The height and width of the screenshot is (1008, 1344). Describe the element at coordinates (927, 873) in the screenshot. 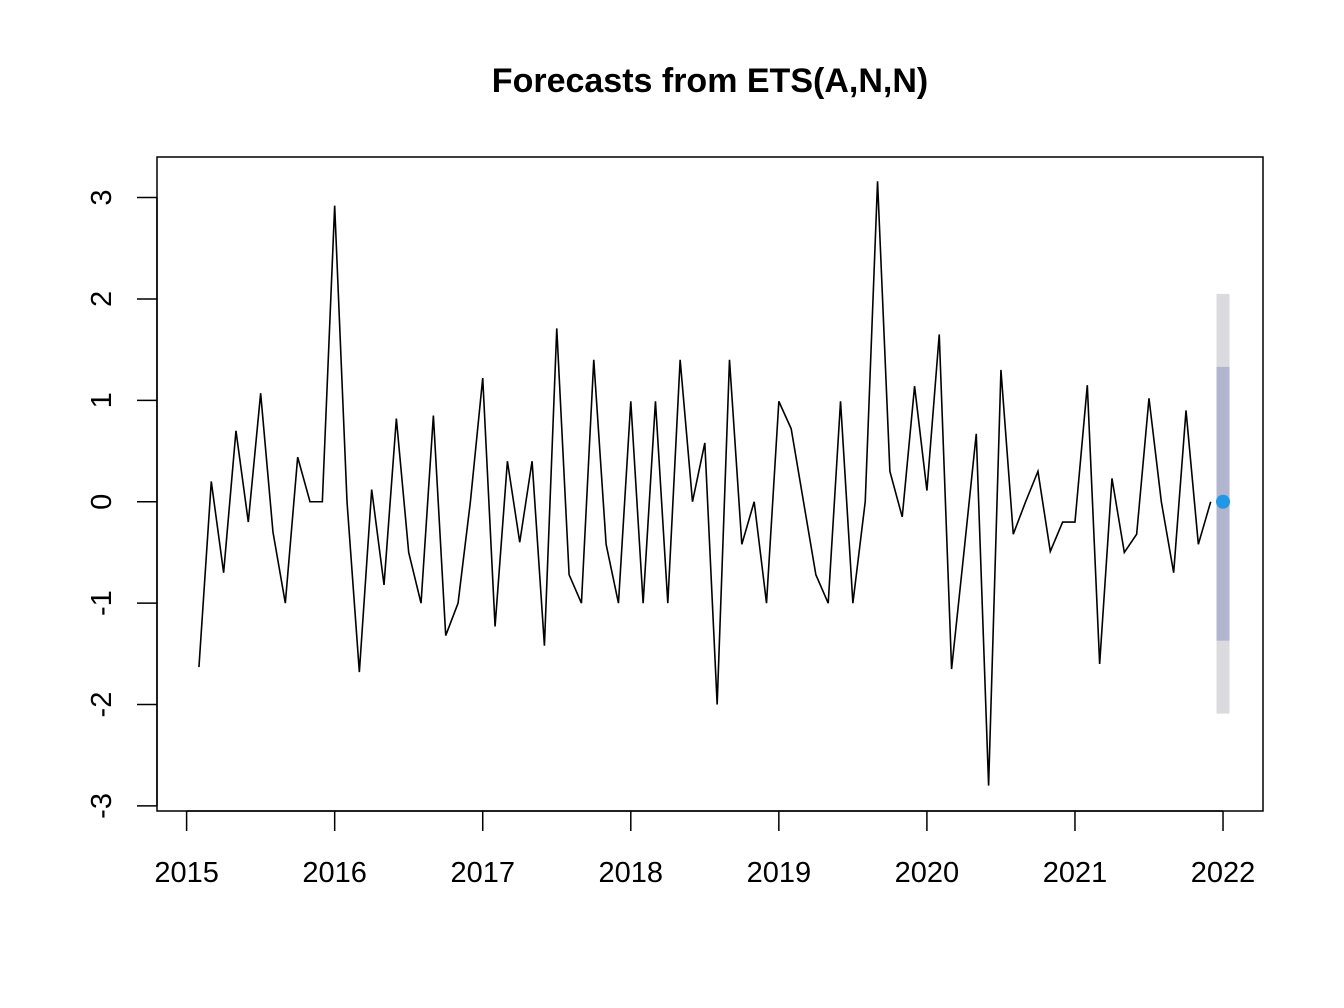

I see `x-tick-label: 2020` at that location.